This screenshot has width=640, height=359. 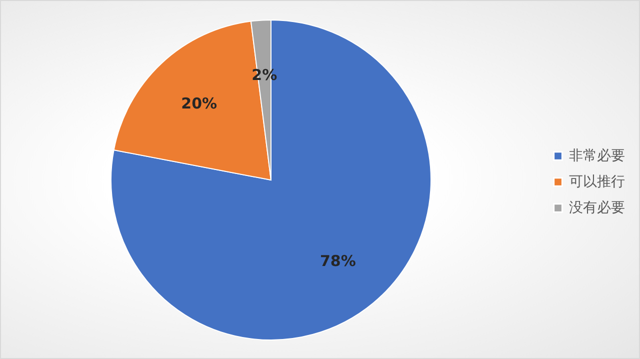 What do you see at coordinates (597, 182) in the screenshot?
I see `legend-label: 可以推行` at bounding box center [597, 182].